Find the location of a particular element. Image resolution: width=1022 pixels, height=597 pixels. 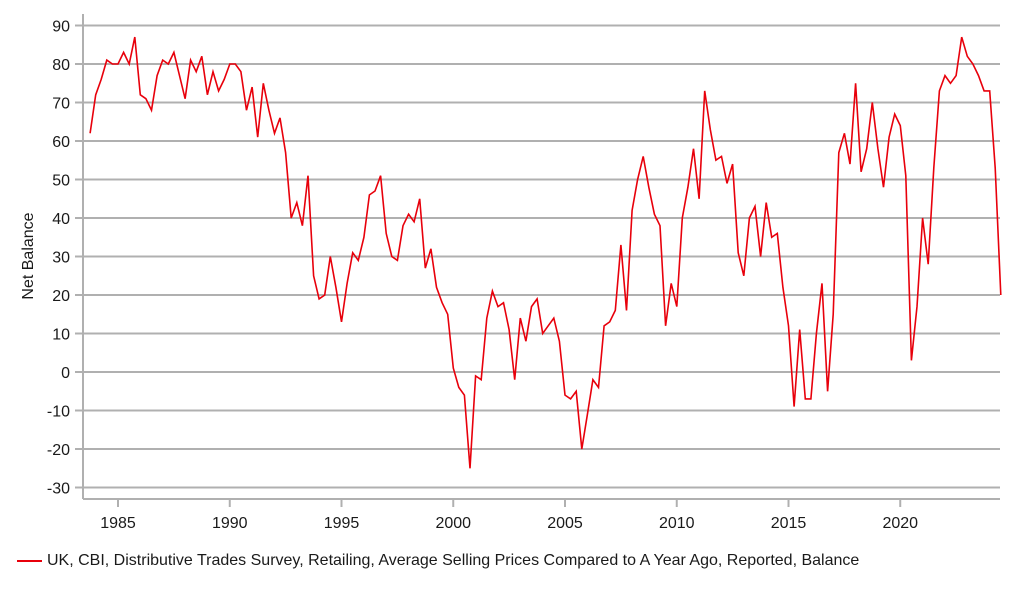

y-tick-label: 70 is located at coordinates (61, 104).